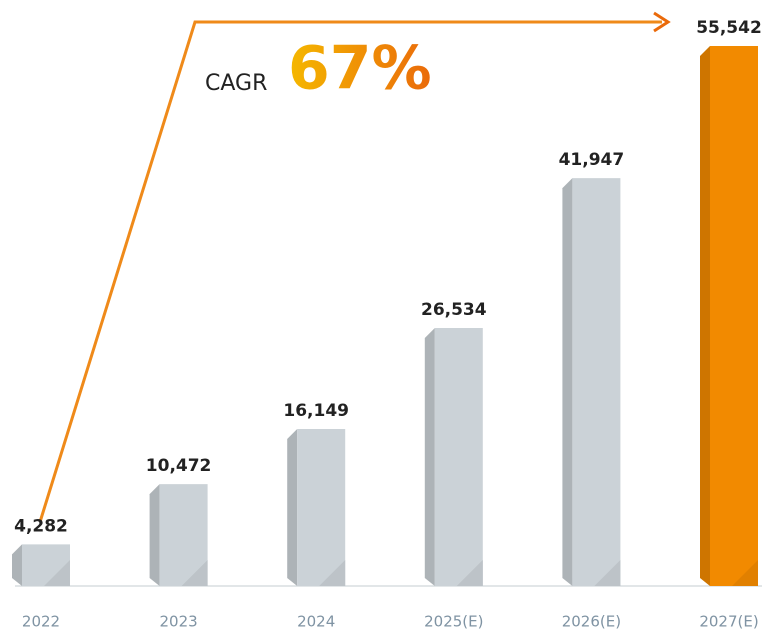 The image size is (762, 634). I want to click on value-label: 16,149, so click(316, 411).